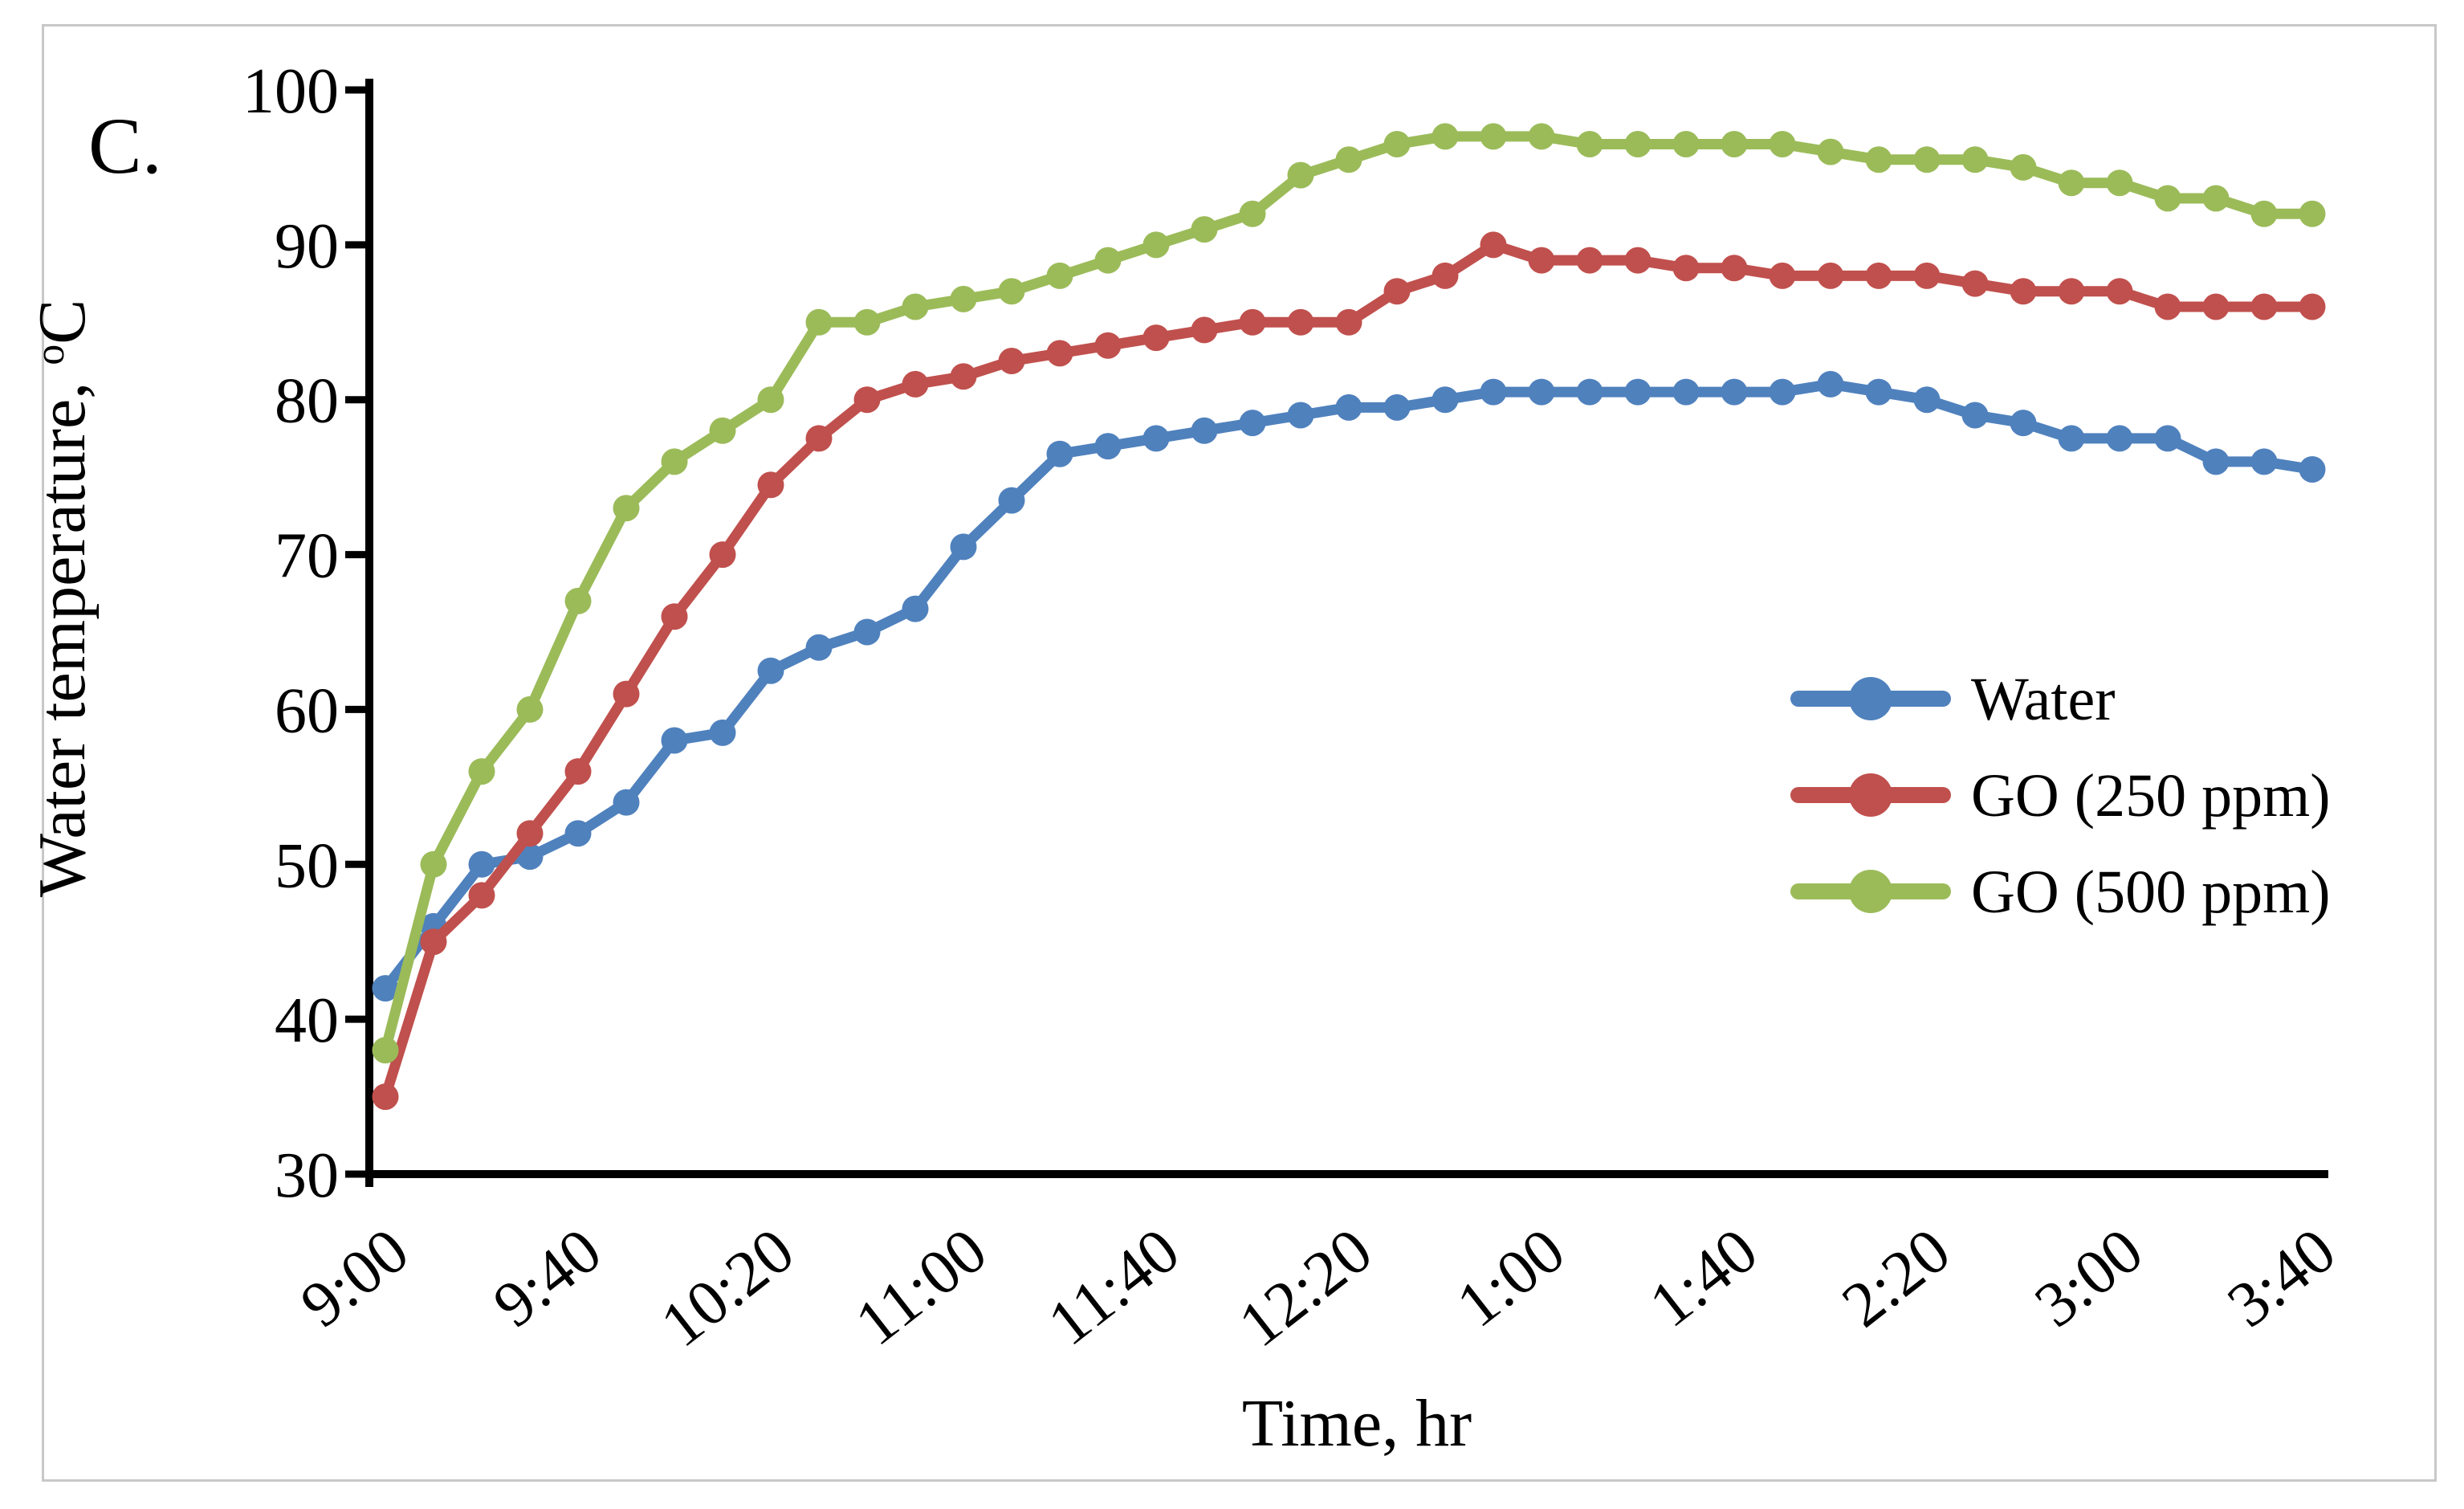 Image resolution: width=2464 pixels, height=1509 pixels. What do you see at coordinates (1870, 891) in the screenshot?
I see `legend-marker-go-500-ppm` at bounding box center [1870, 891].